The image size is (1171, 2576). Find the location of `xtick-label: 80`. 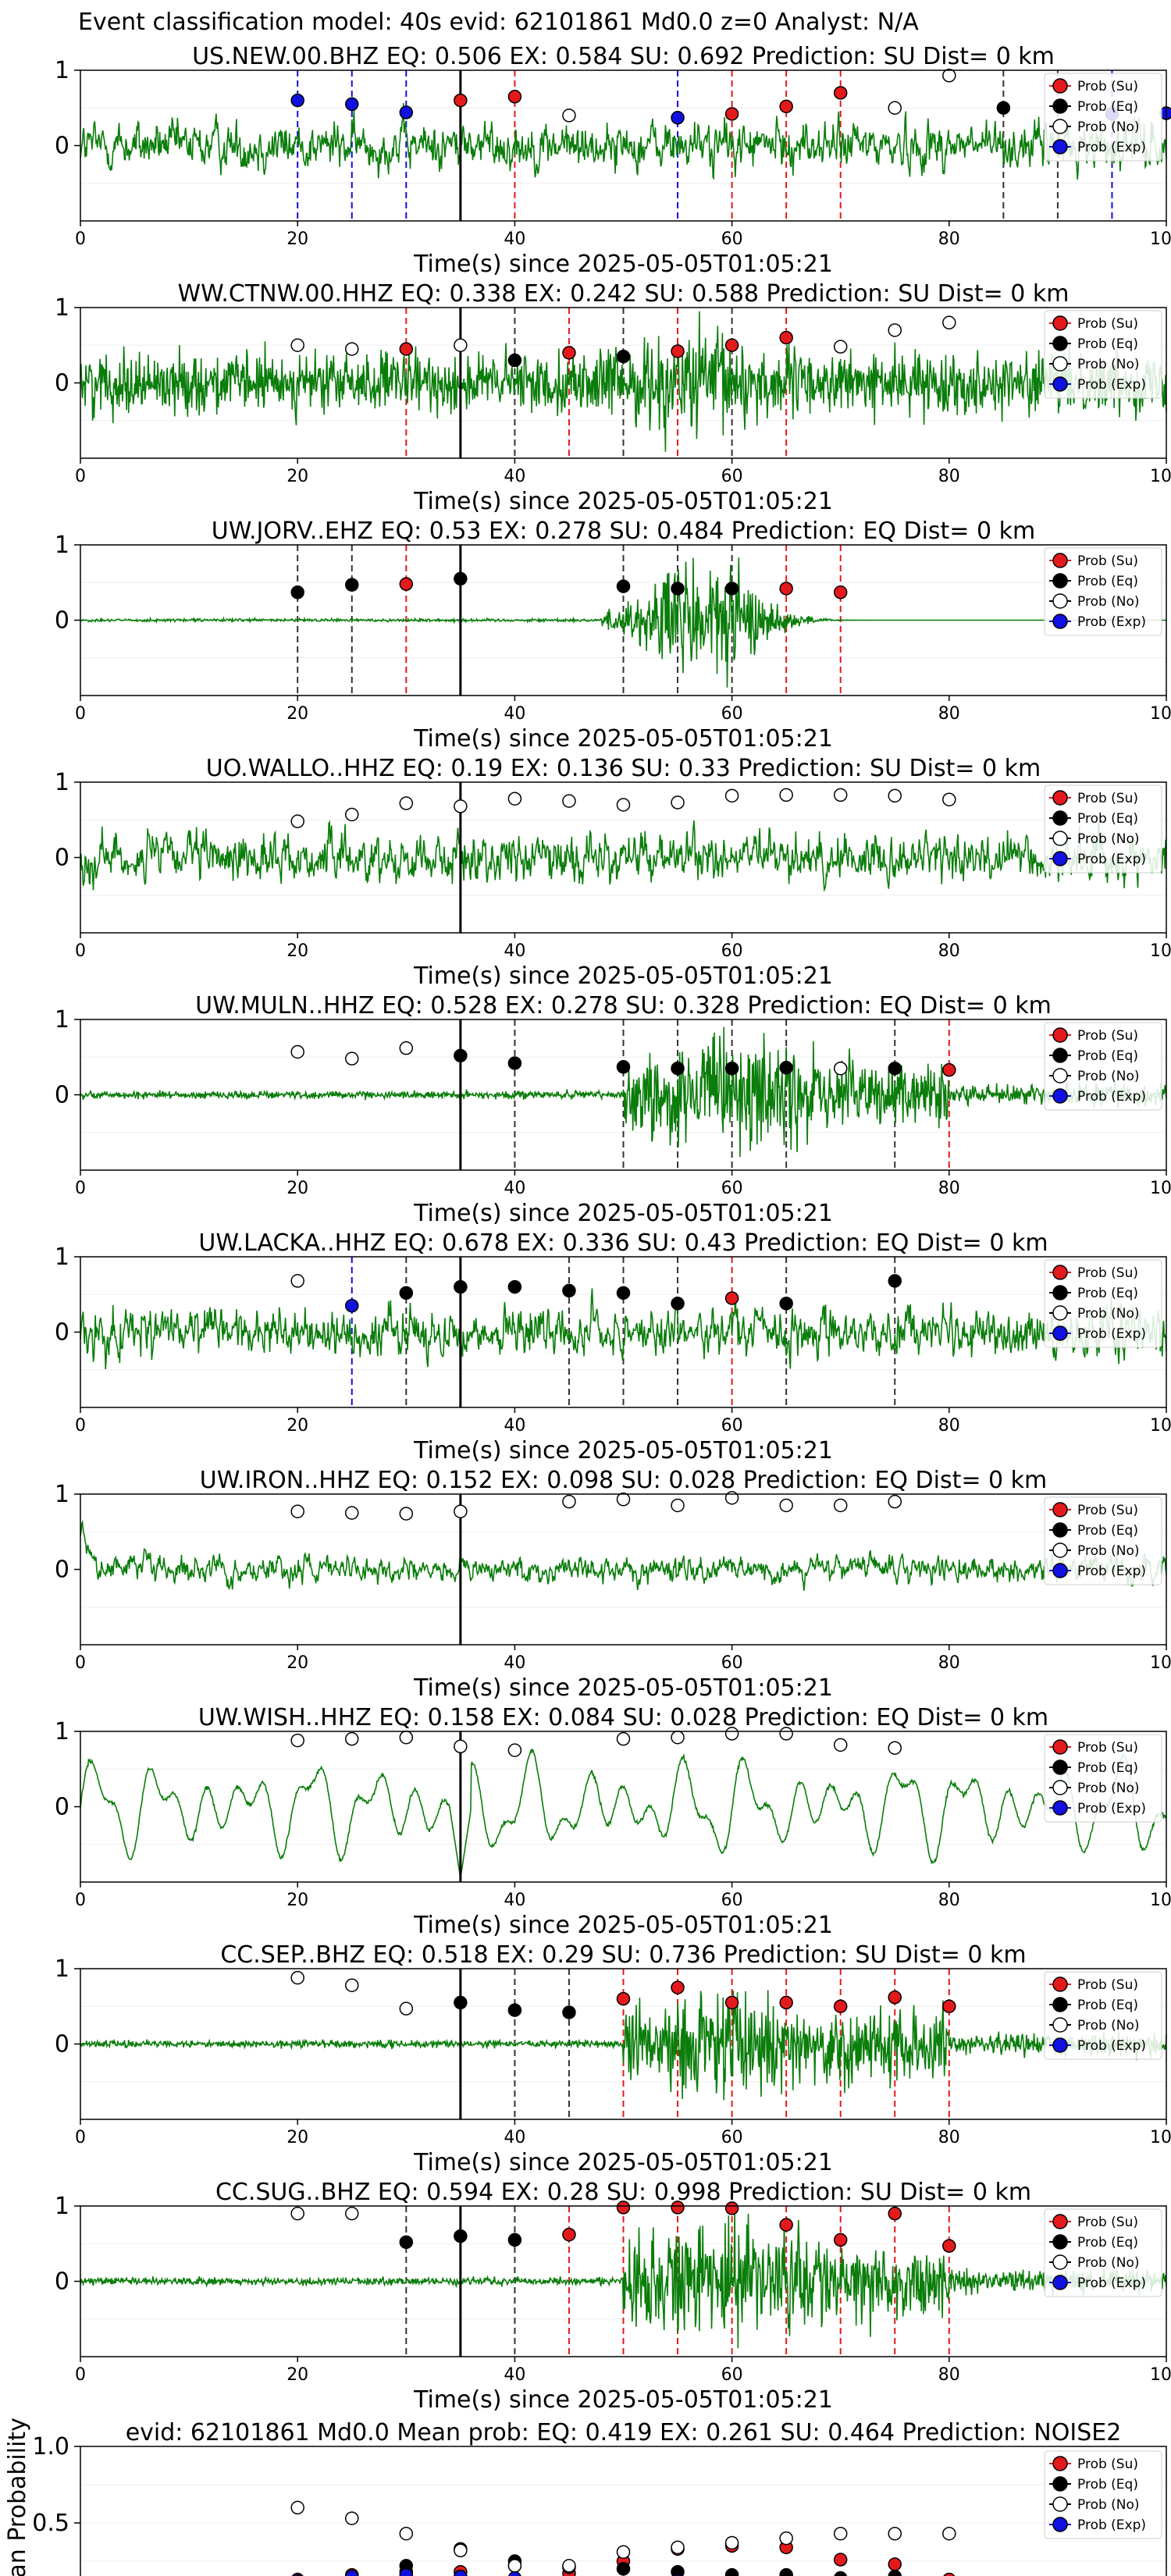

xtick-label: 80 is located at coordinates (949, 2137).